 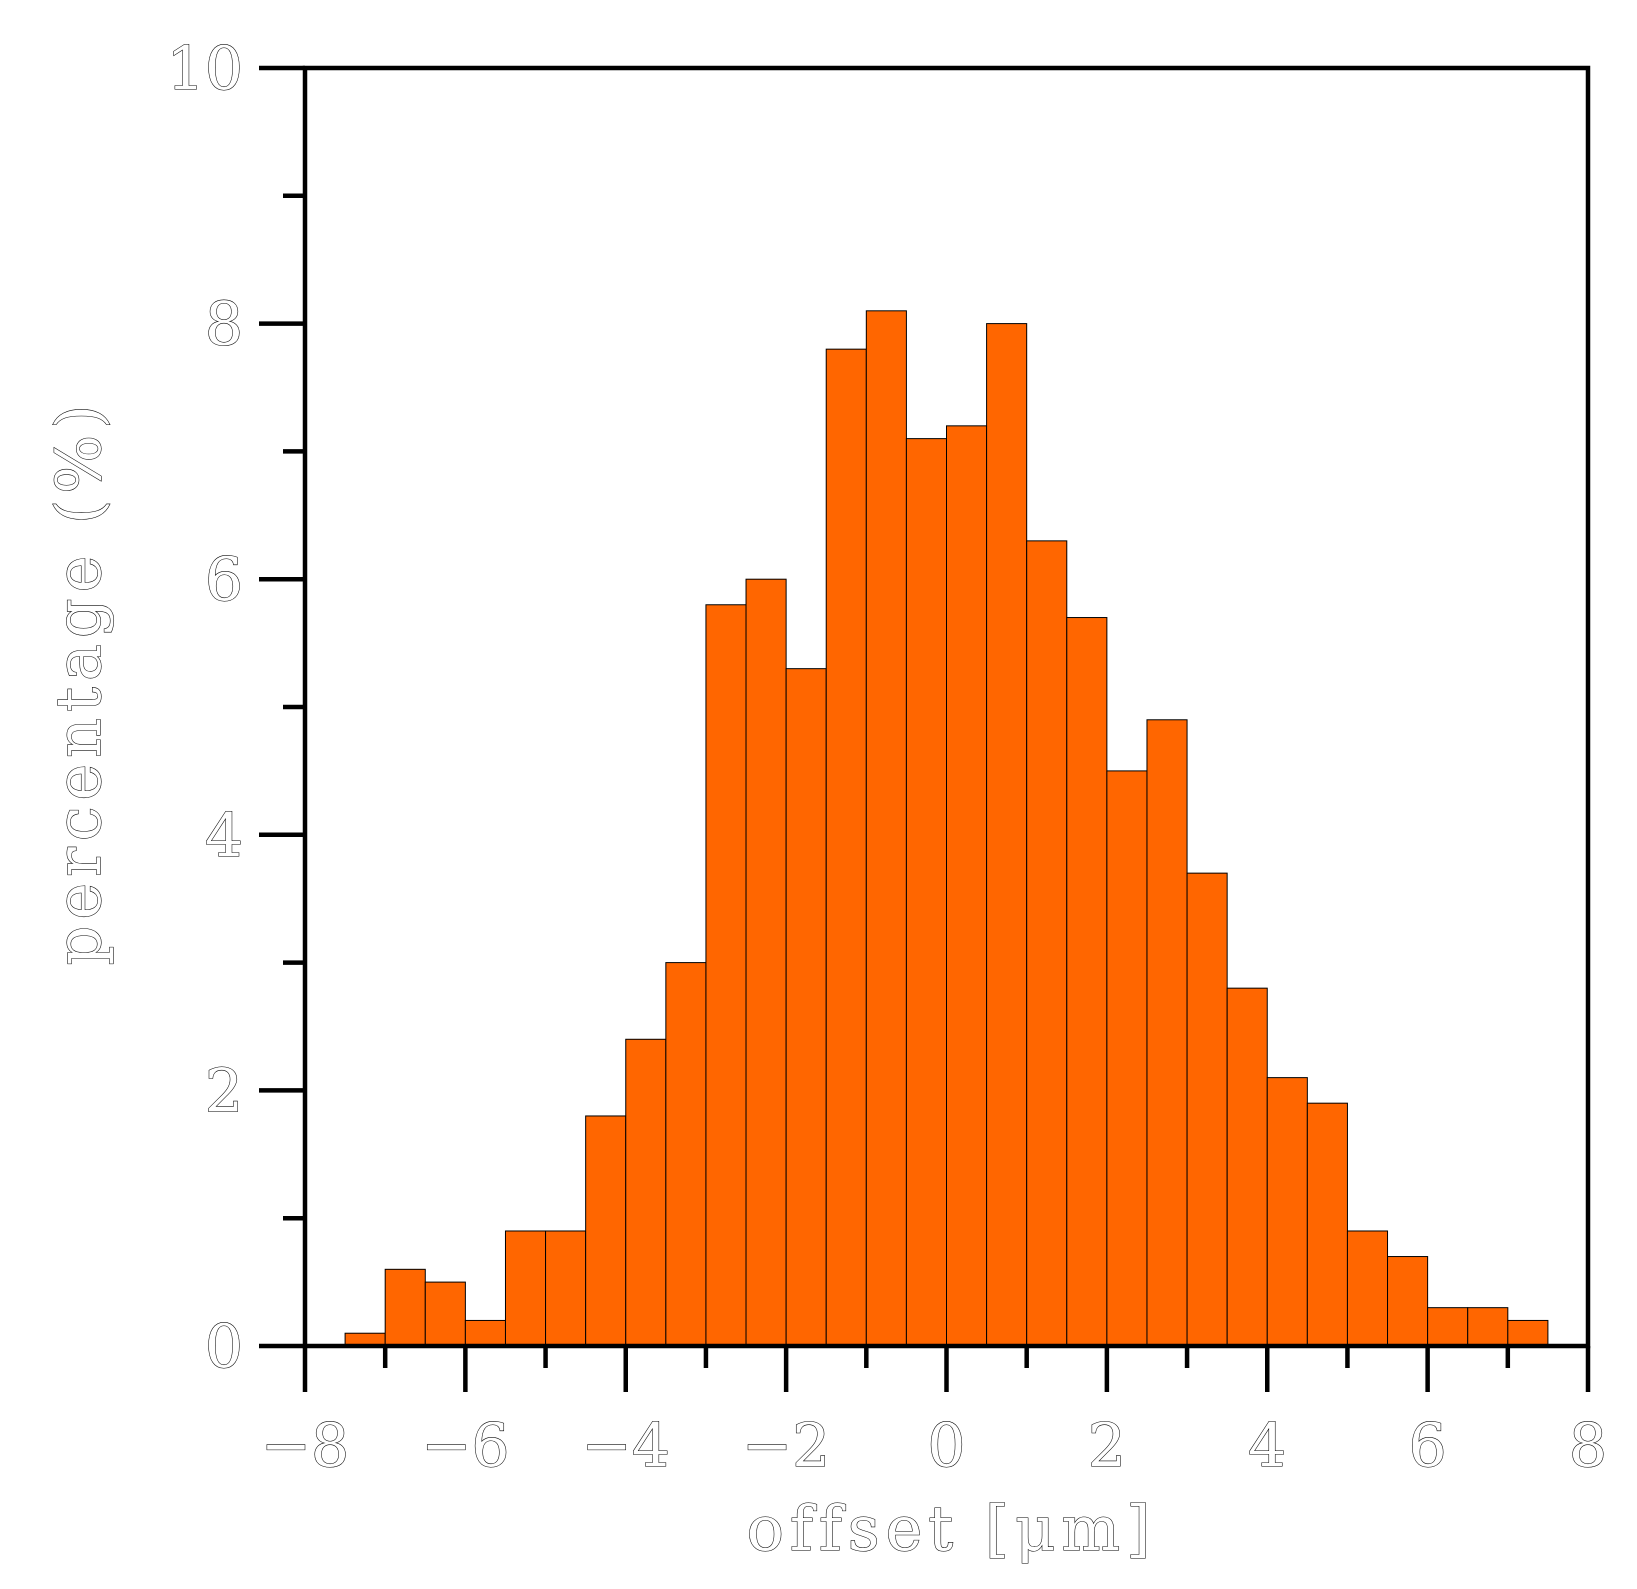 What do you see at coordinates (1267, 1446) in the screenshot?
I see `x-tick-label: 4` at bounding box center [1267, 1446].